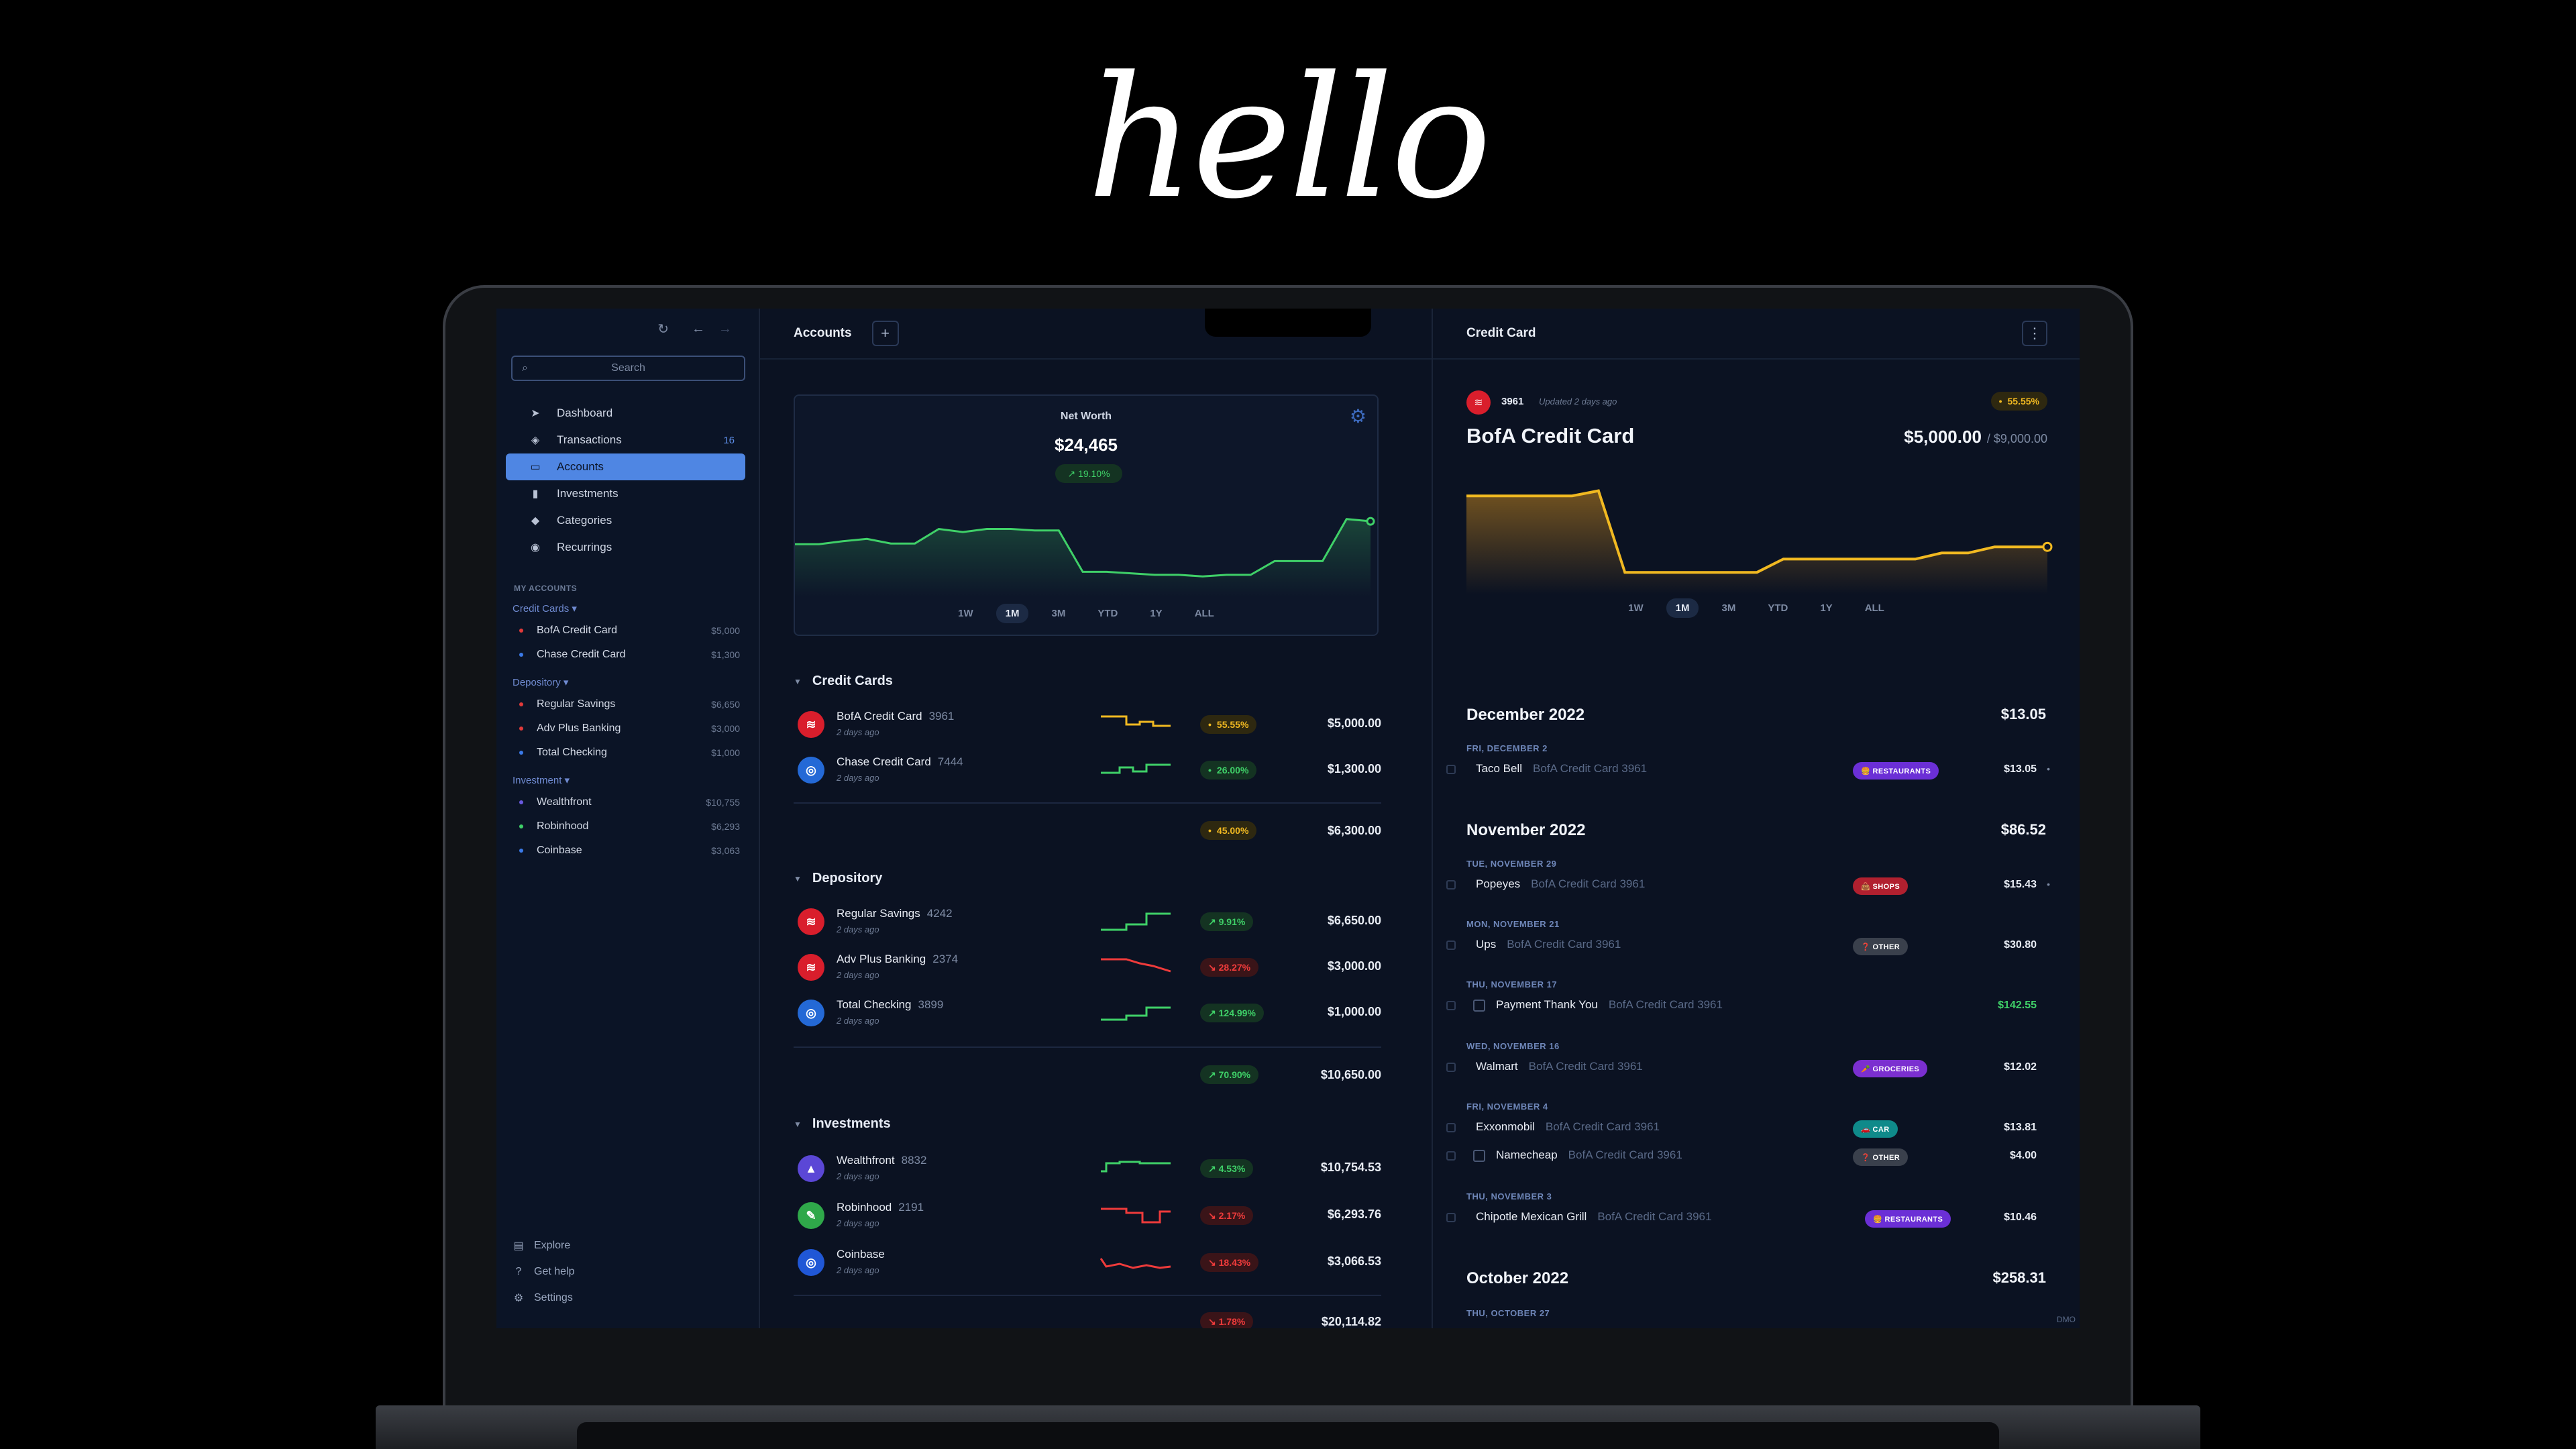  What do you see at coordinates (625, 413) in the screenshot?
I see `nav-item-dashboard: ➤ Dashboard` at bounding box center [625, 413].